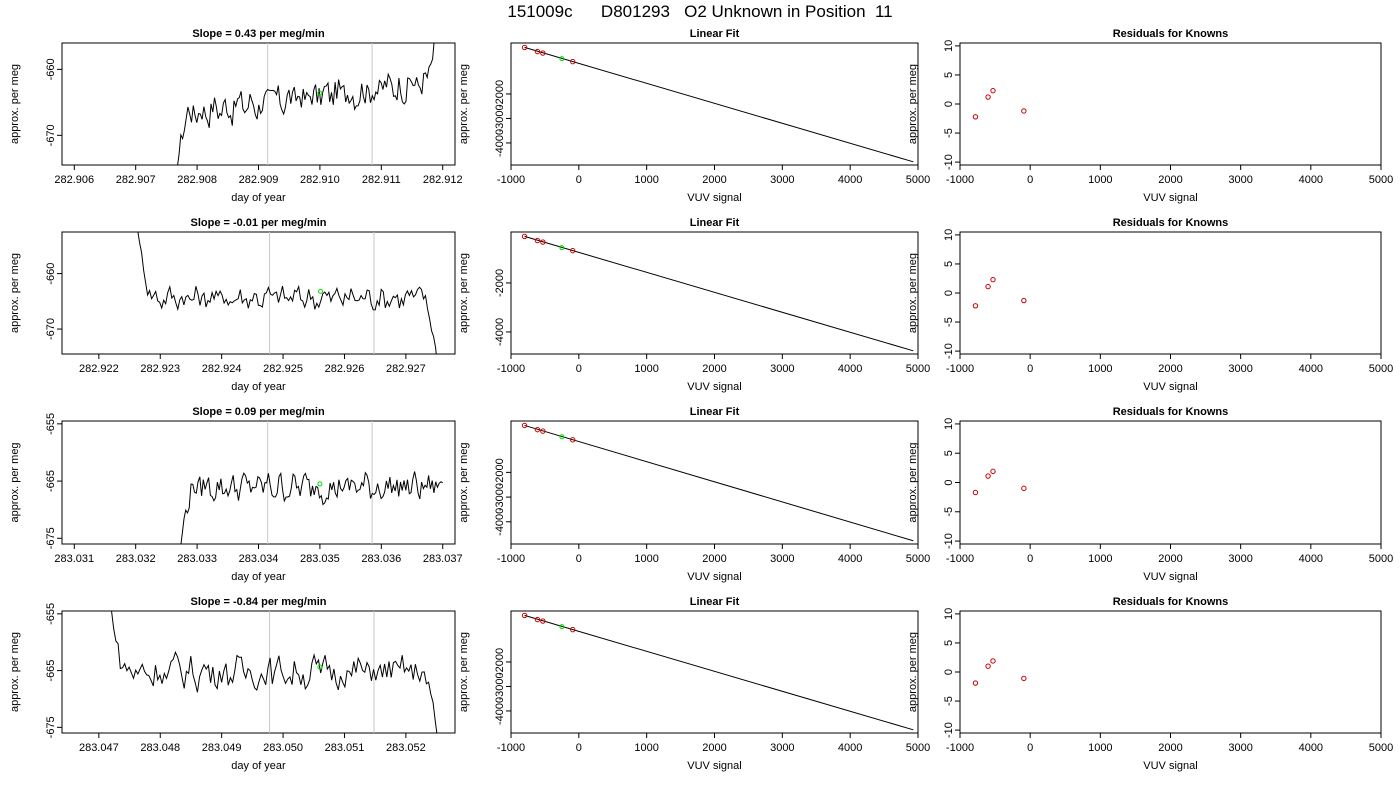 The height and width of the screenshot is (800, 1400). I want to click on y-tick-label: -670, so click(51, 329).